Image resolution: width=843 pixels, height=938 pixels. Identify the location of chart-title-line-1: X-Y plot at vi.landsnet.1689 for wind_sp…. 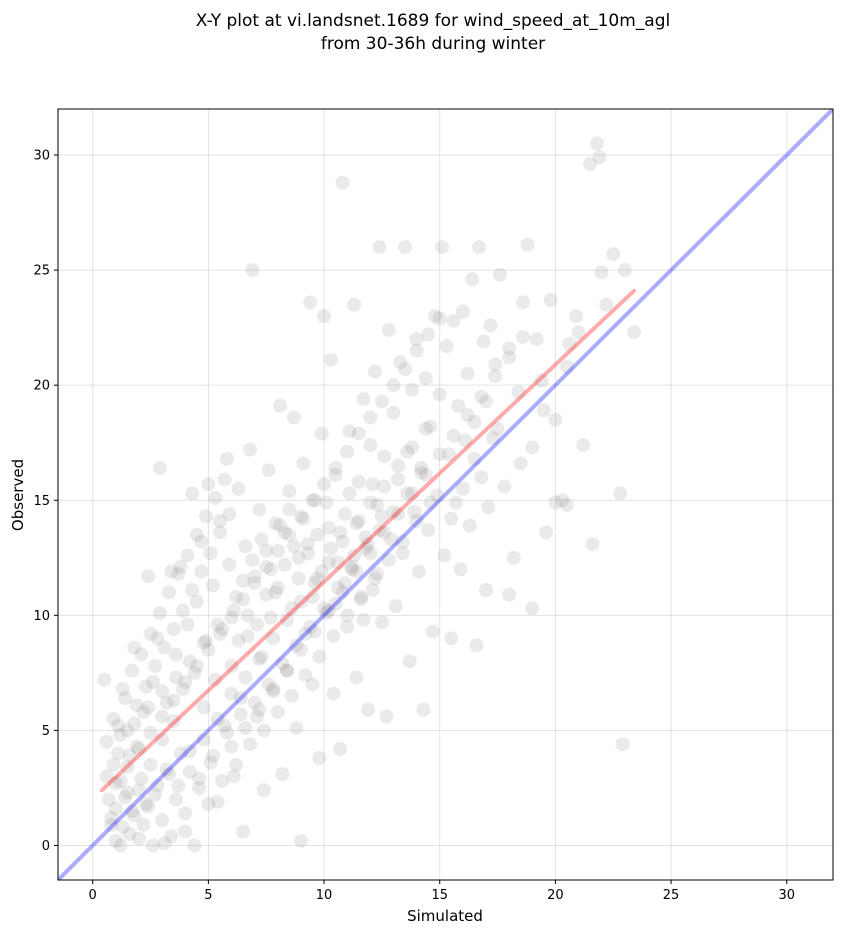
(433, 21).